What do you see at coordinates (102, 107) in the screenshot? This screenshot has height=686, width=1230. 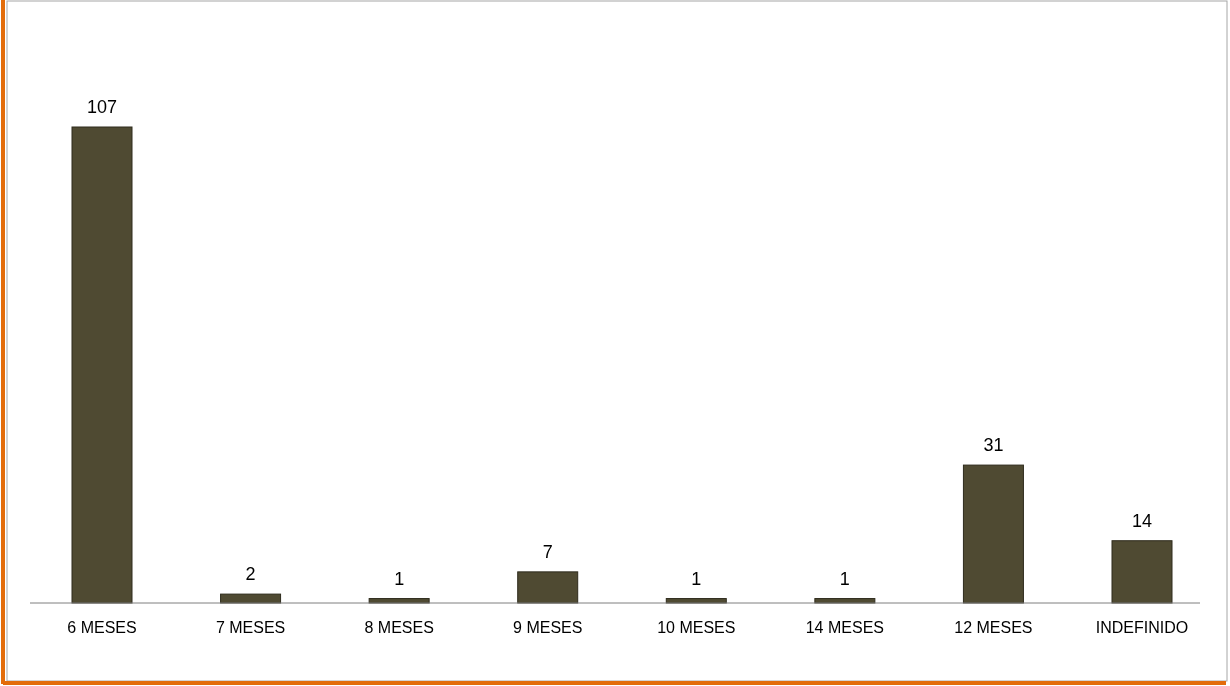 I see `data-label: 107` at bounding box center [102, 107].